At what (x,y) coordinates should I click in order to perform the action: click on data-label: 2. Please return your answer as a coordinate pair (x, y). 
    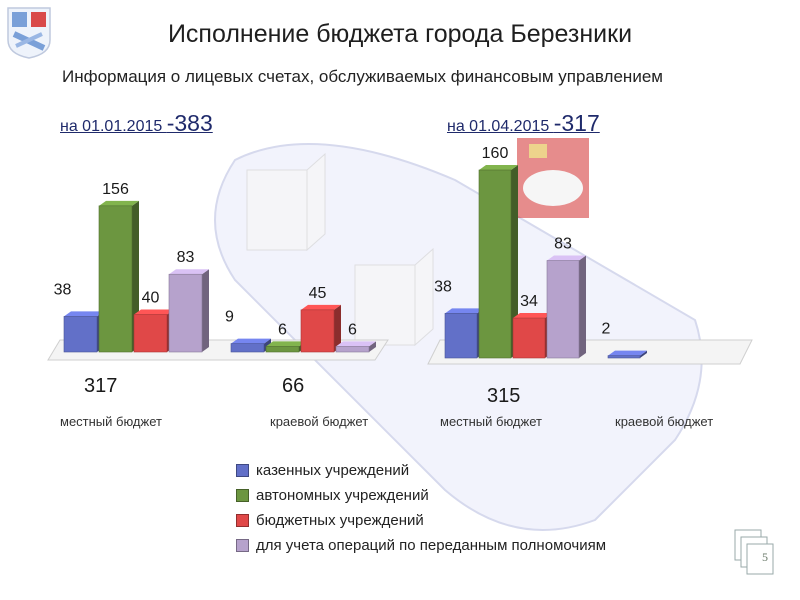
    Looking at the image, I should click on (606, 329).